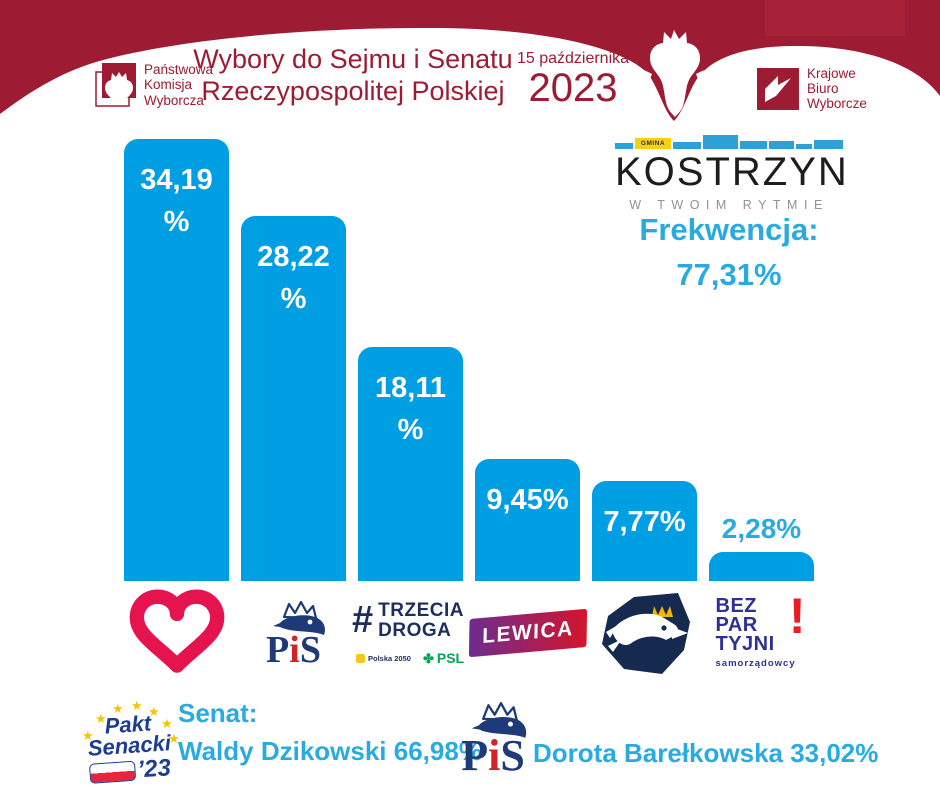 This screenshot has width=940, height=788. What do you see at coordinates (761, 624) in the screenshot?
I see `bezpartyjni-wordmark: BEZ PAR TYJNI` at bounding box center [761, 624].